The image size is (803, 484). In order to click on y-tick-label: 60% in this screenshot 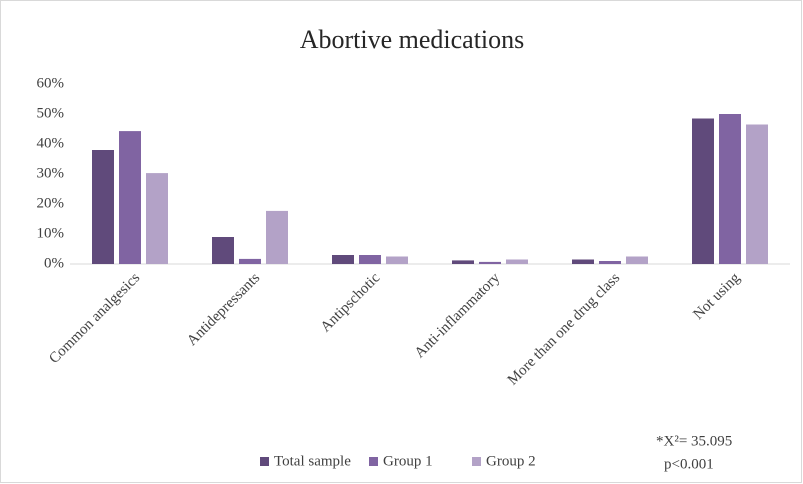, I will do `click(51, 83)`.